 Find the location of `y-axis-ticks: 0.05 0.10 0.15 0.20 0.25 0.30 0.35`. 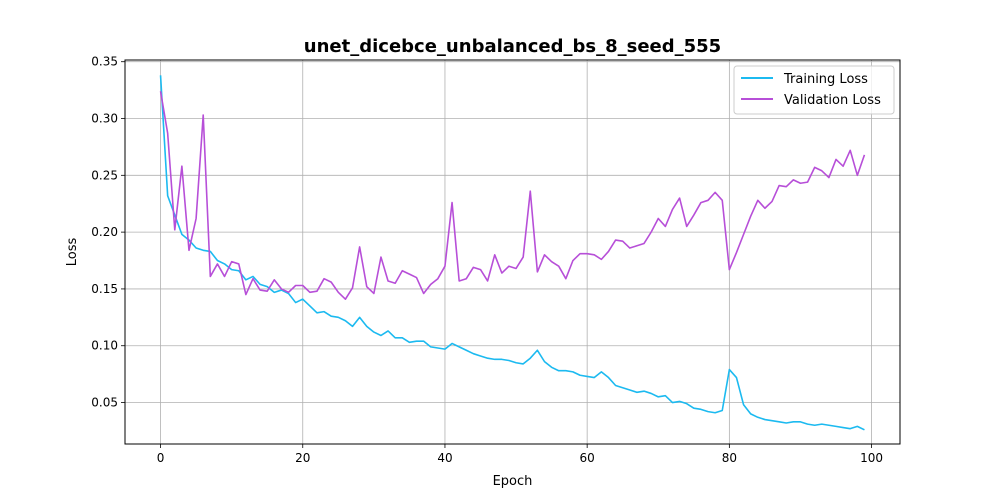

y-axis-ticks: 0.05 0.10 0.15 0.20 0.25 0.30 0.35 is located at coordinates (108, 232).